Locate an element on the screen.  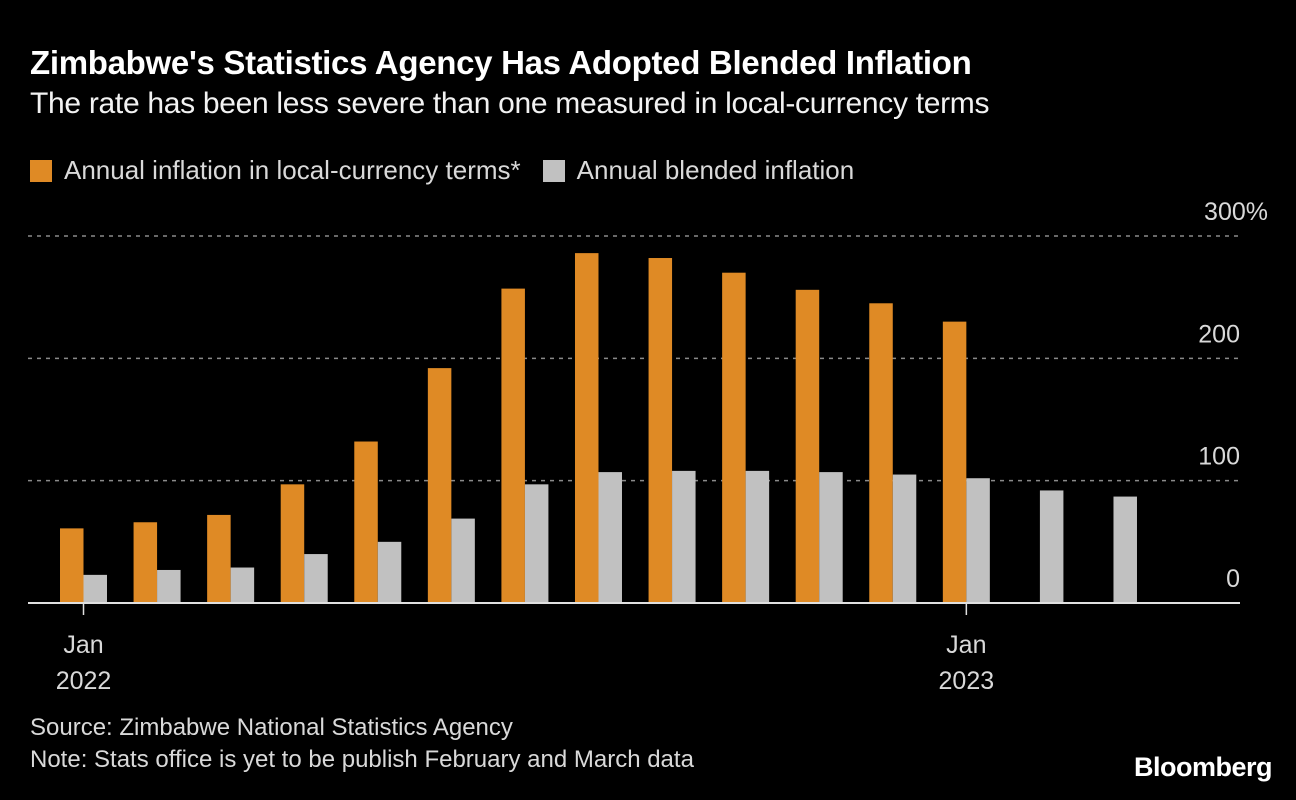
legend-label: Annual blended inflation is located at coordinates (715, 170).